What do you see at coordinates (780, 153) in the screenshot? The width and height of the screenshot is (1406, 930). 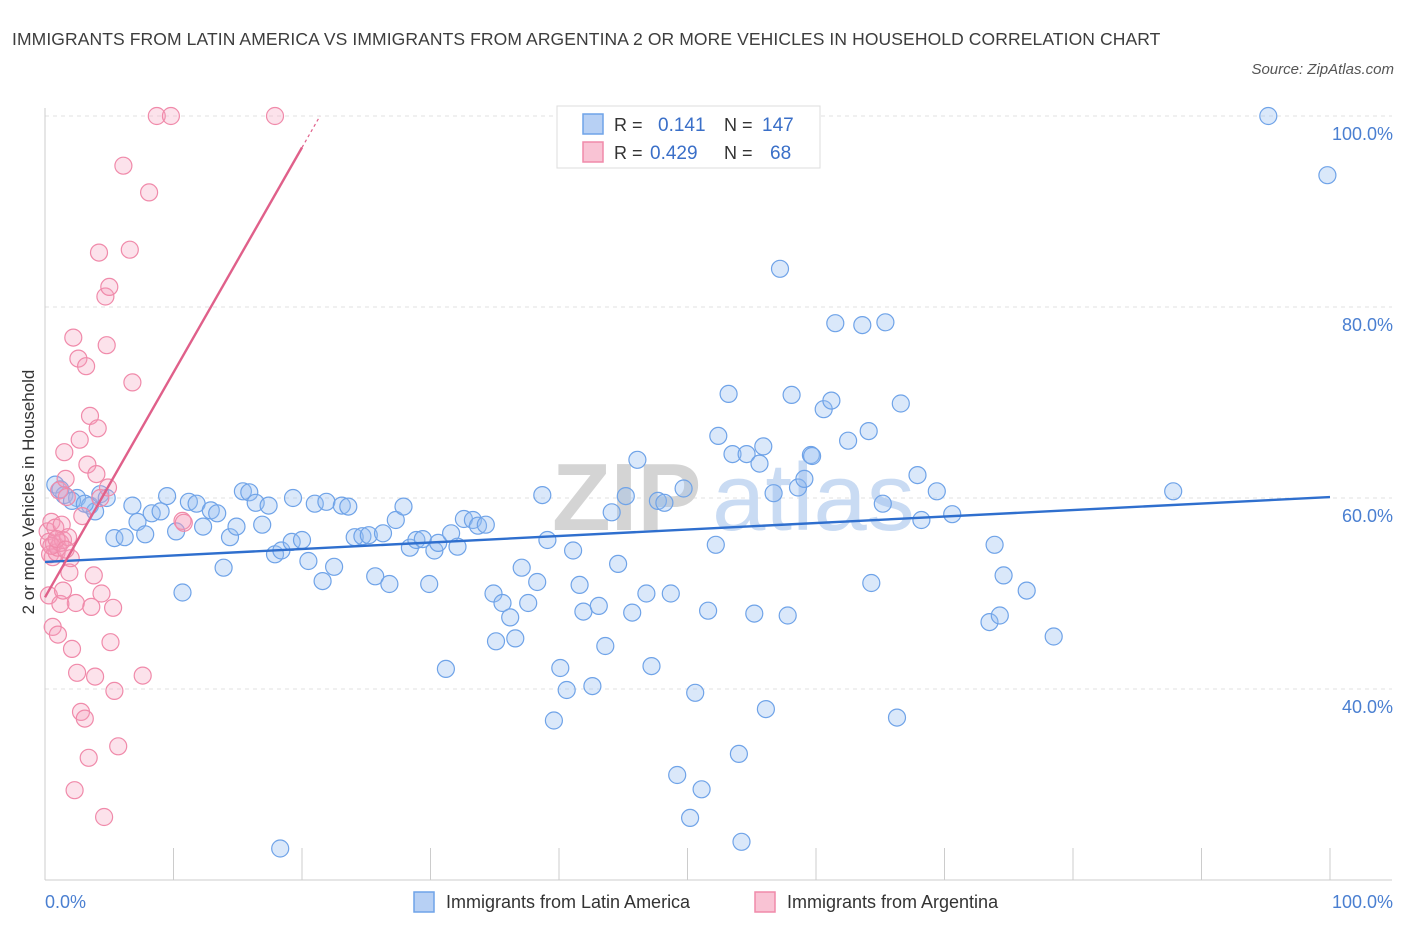 I see `stats-n-value-pink: 68` at bounding box center [780, 153].